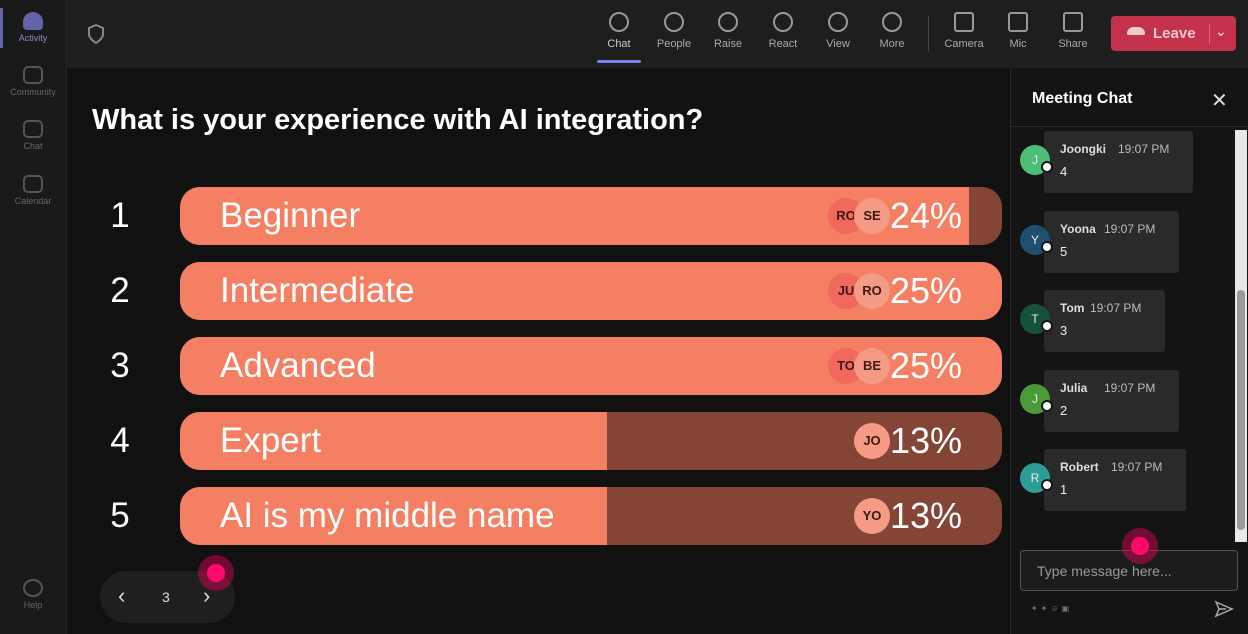 The width and height of the screenshot is (1248, 634). I want to click on voter-avatar: RO, so click(872, 291).